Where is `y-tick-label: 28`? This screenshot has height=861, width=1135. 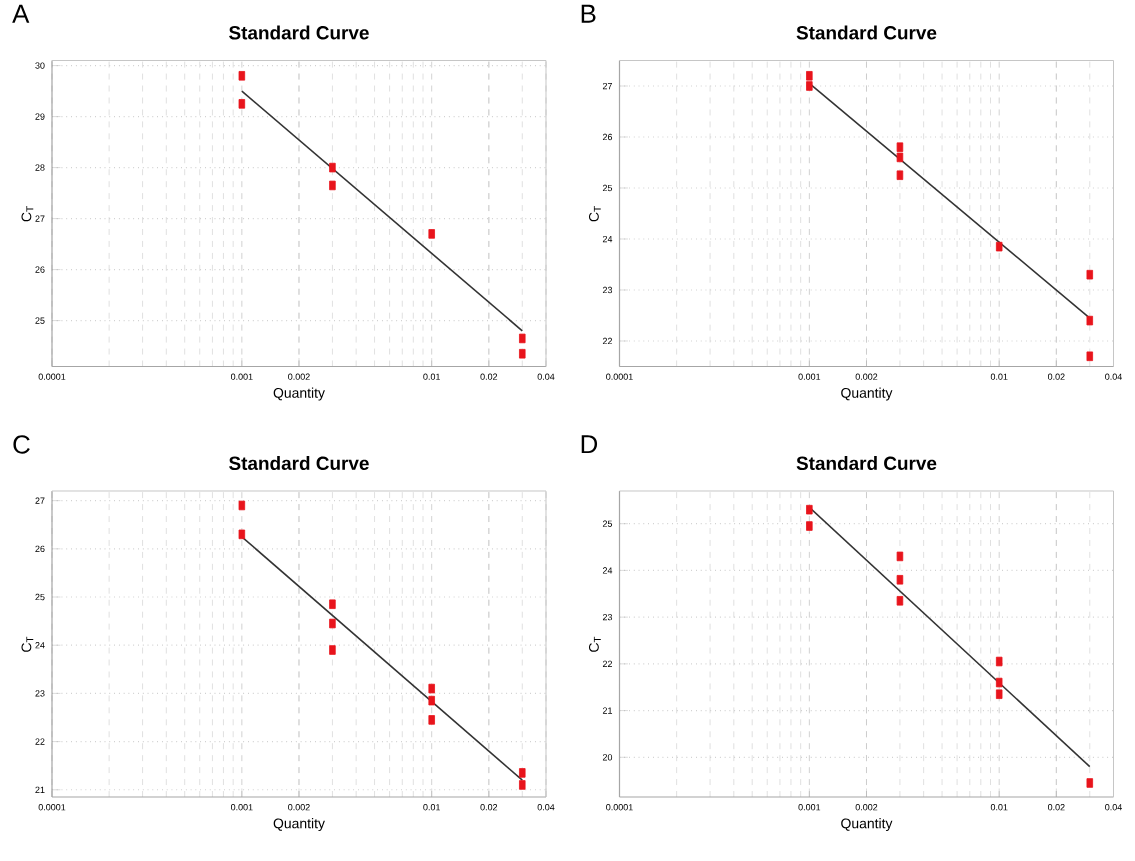
y-tick-label: 28 is located at coordinates (40, 167).